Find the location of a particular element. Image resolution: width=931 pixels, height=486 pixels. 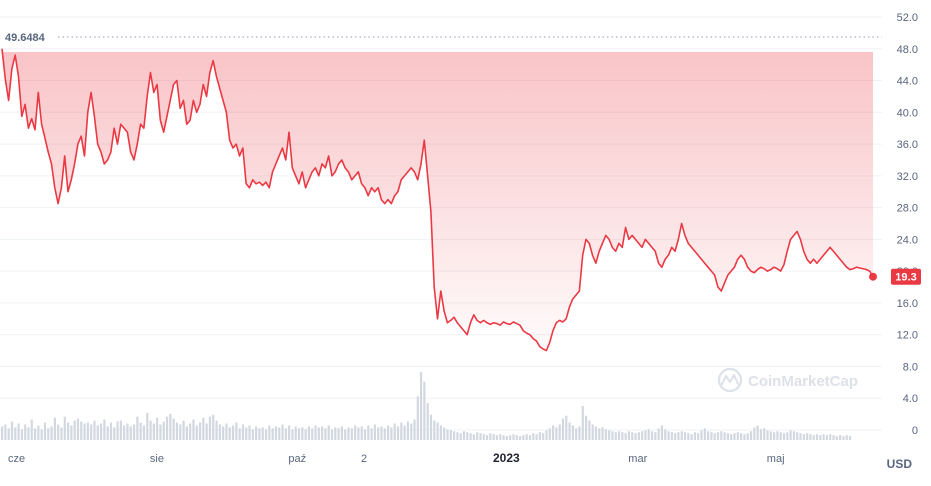

x-axis: cze sie paź 2 2023 mar maj is located at coordinates (396, 458).